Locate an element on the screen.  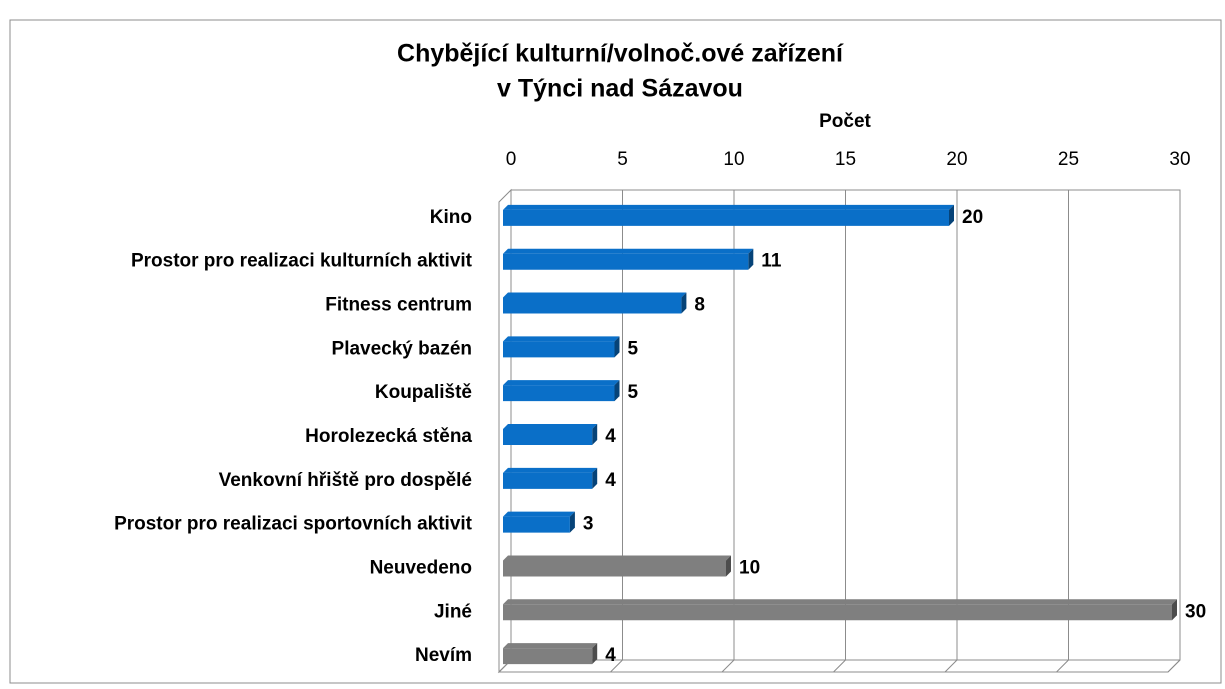
x-tick-label: 0 is located at coordinates (511, 159).